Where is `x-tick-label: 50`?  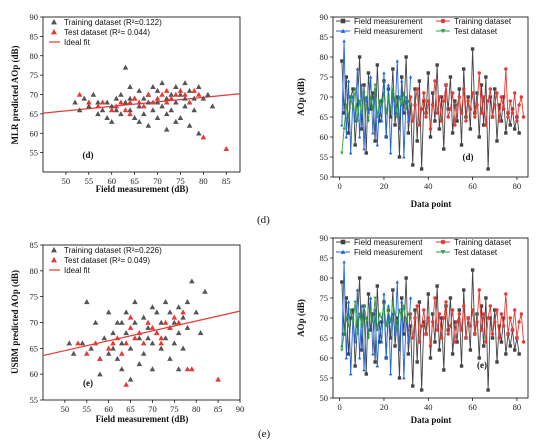
x-tick-label: 50 is located at coordinates (65, 409).